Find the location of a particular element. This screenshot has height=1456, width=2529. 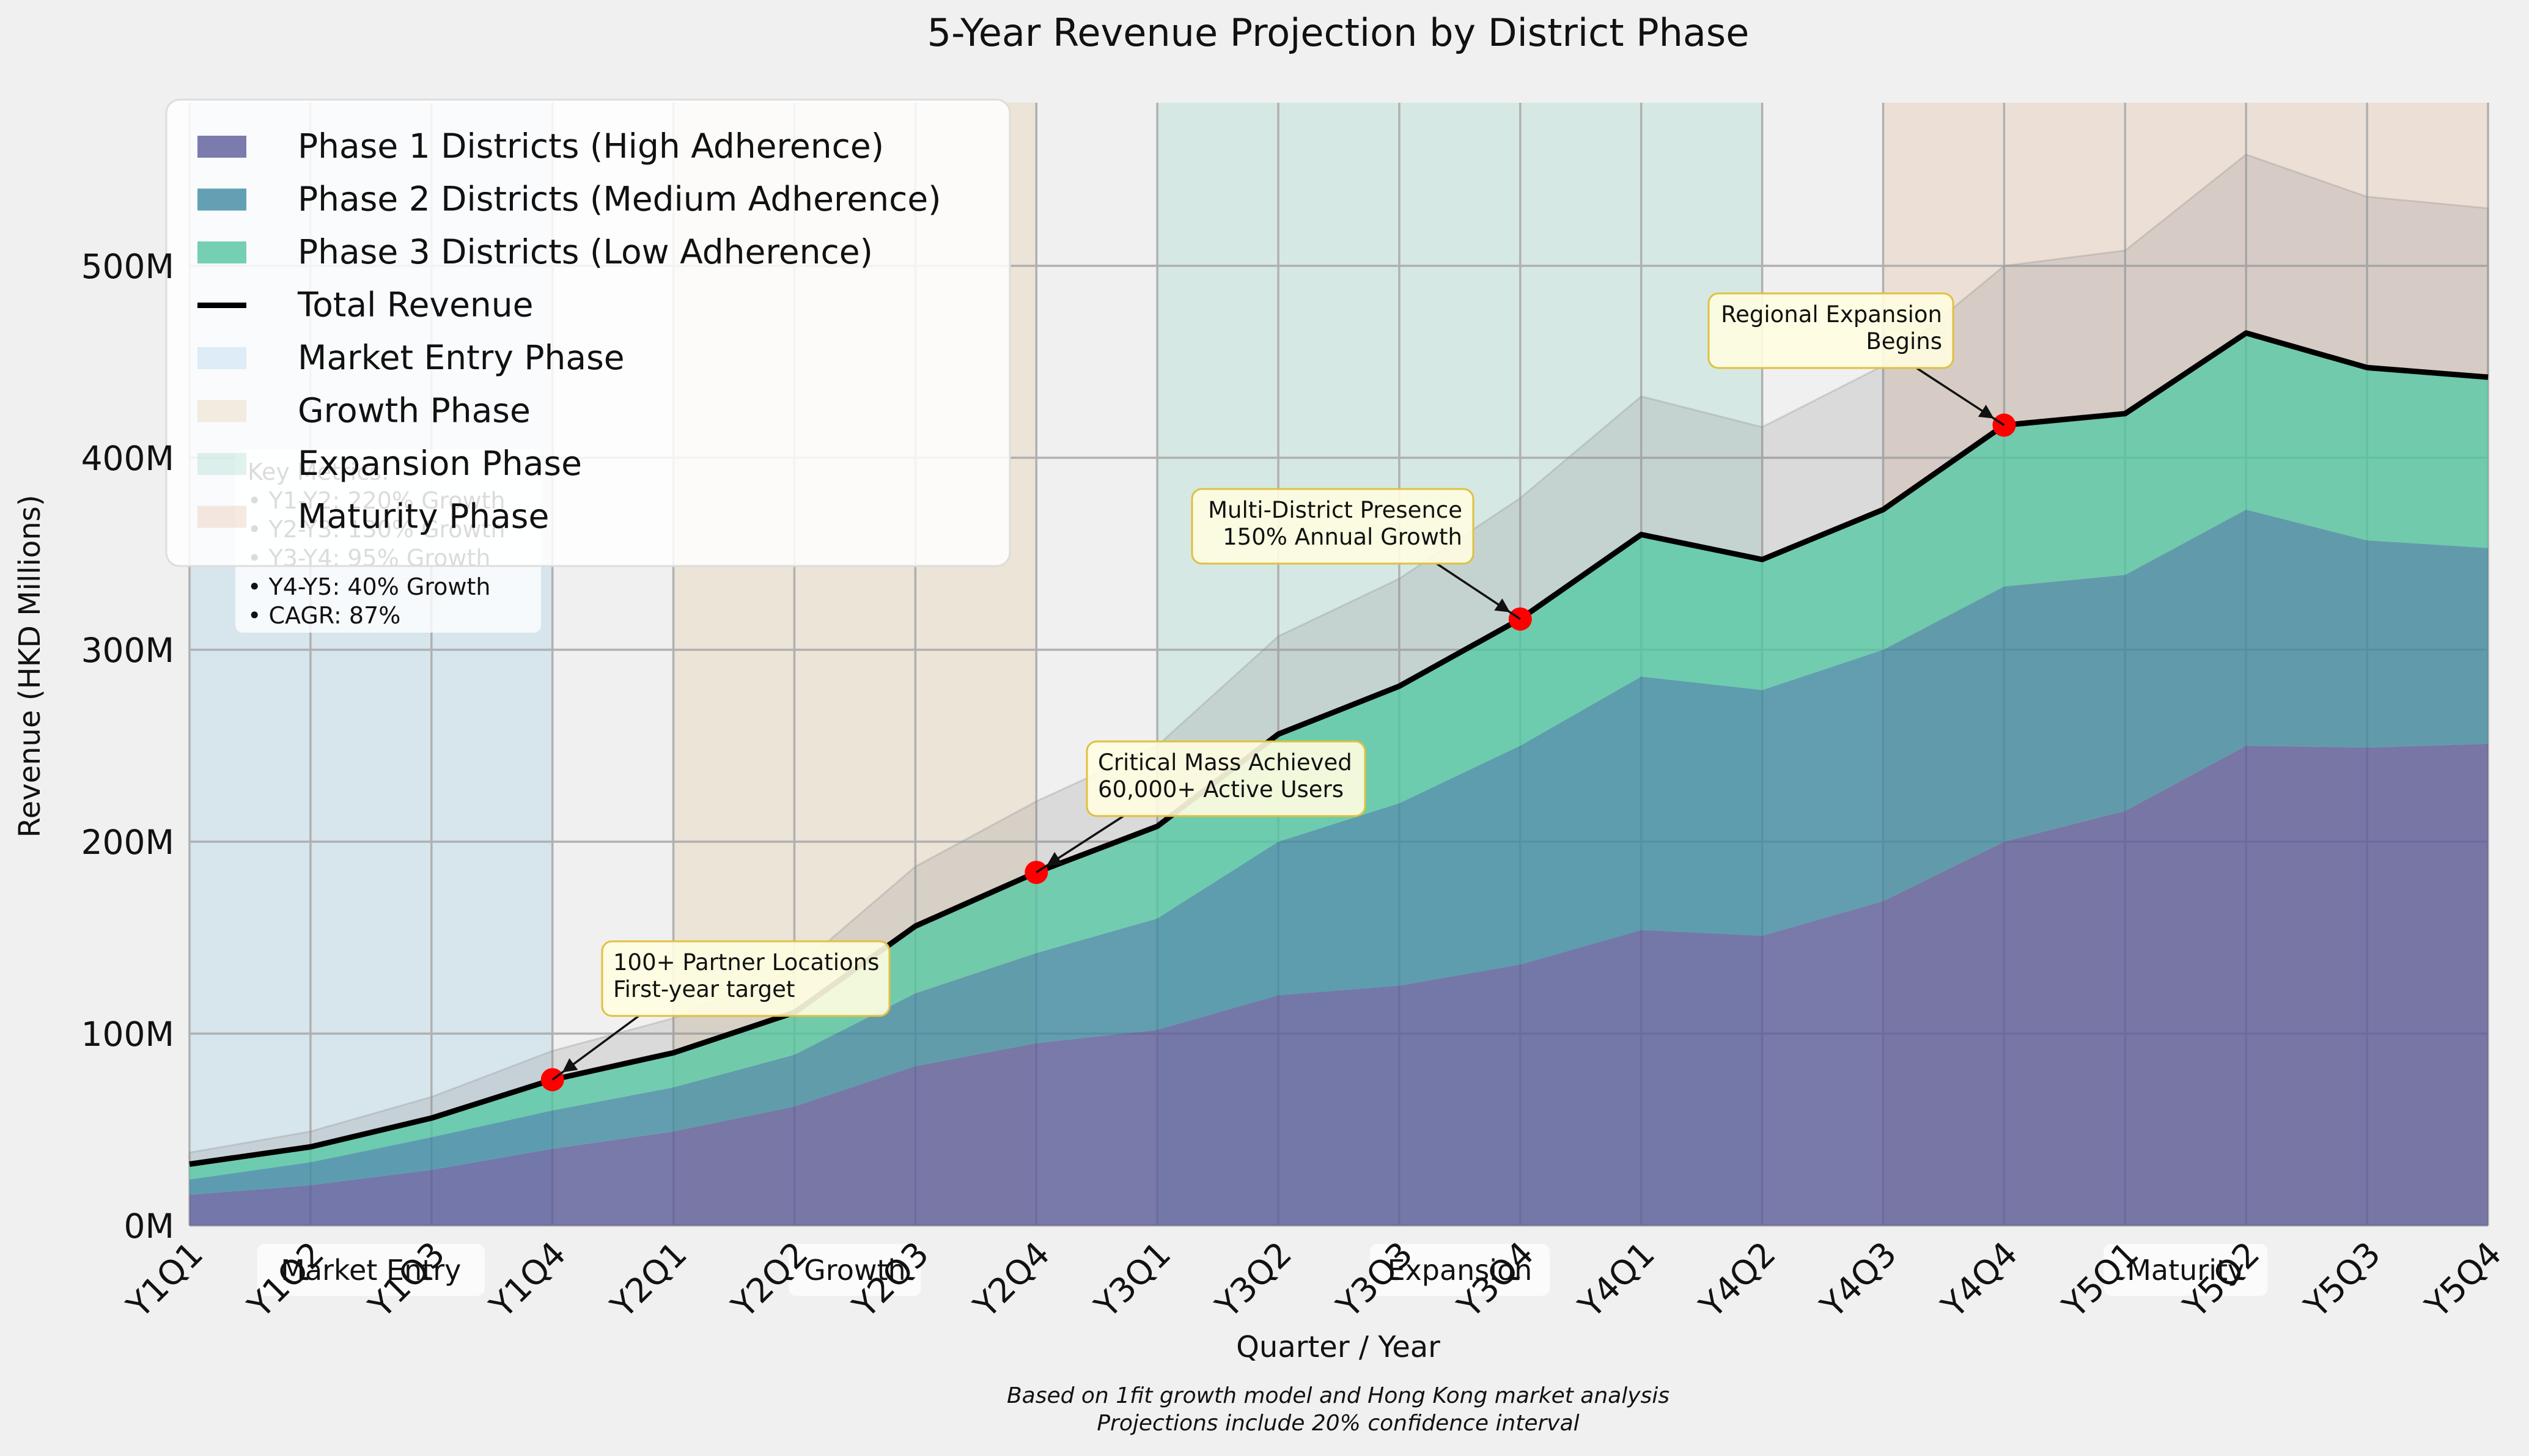

y-axis-label: Revenue (HKD Millions) is located at coordinates (30, 666).